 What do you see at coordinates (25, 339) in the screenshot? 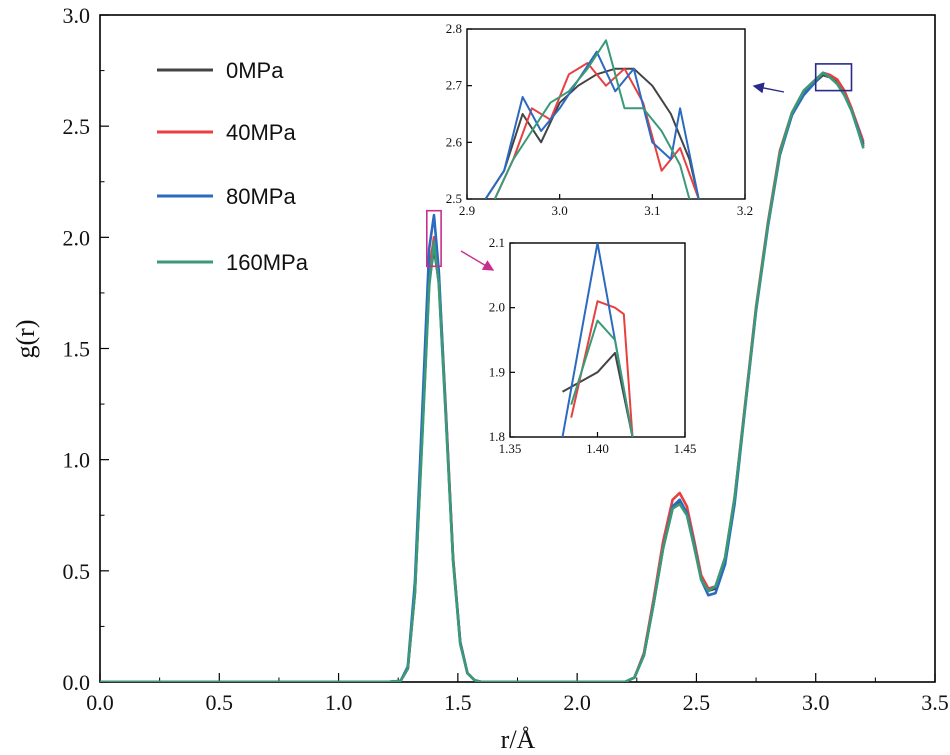
I see `y-axis-title: g(r)` at bounding box center [25, 339].